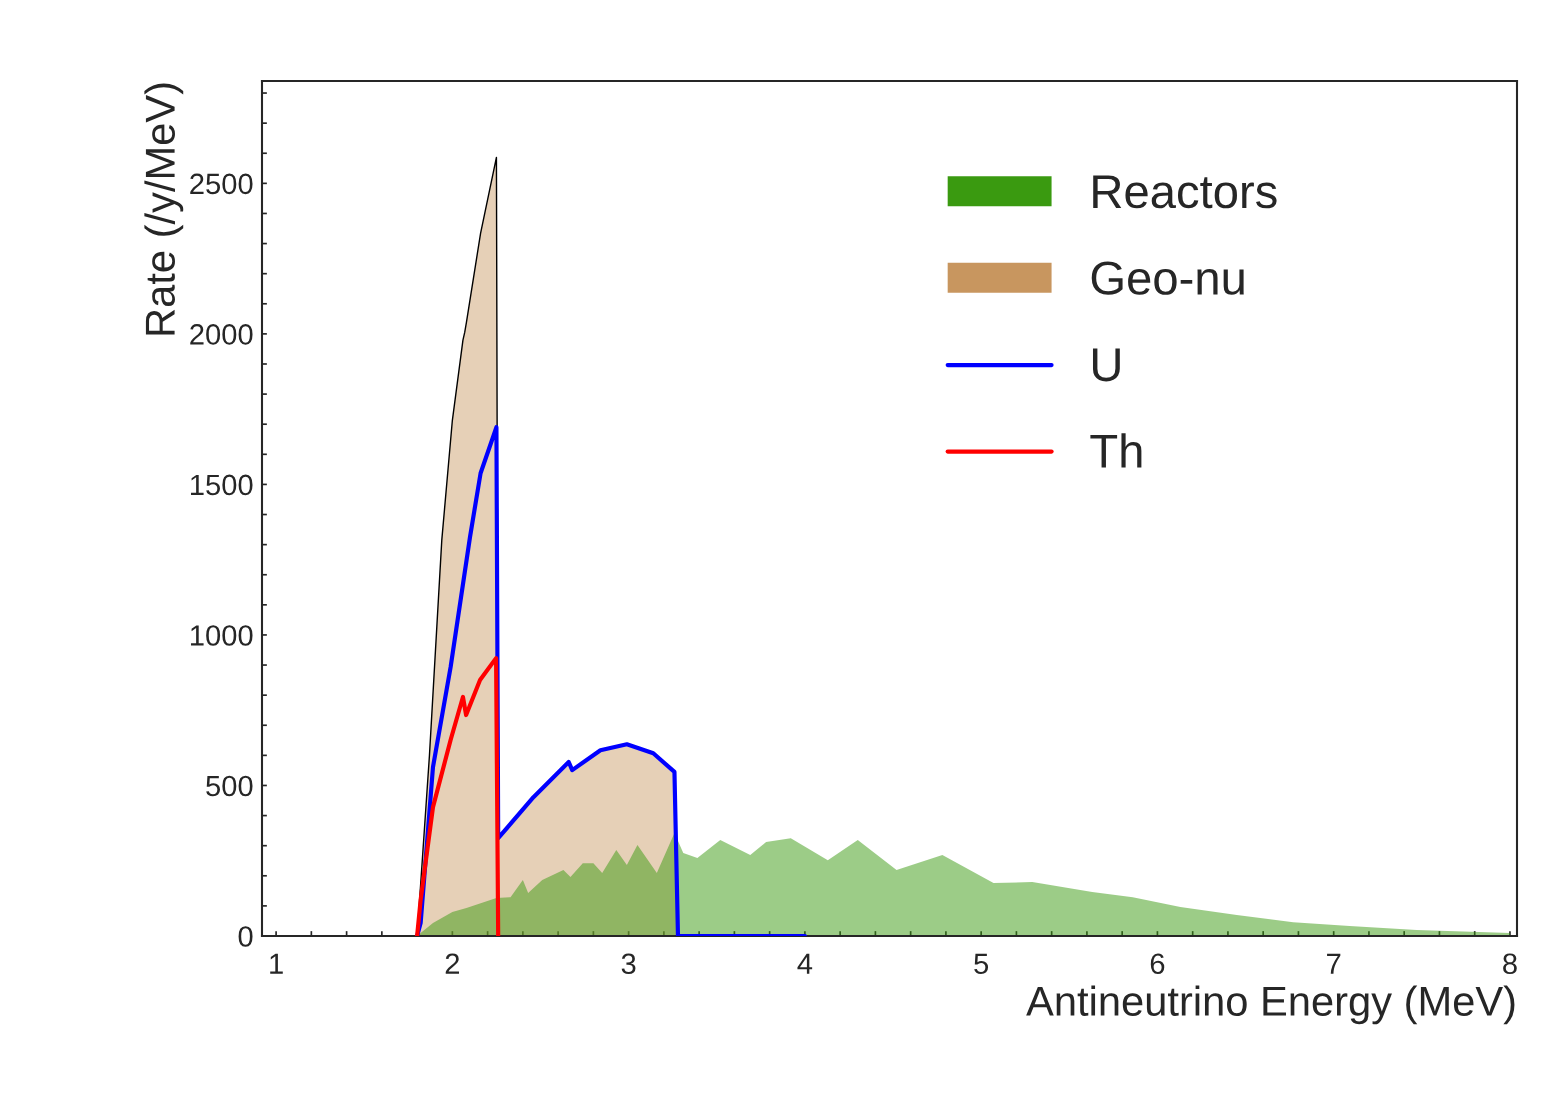 The image size is (1547, 1093). What do you see at coordinates (1510, 964) in the screenshot?
I see `x-tick-label: 8` at bounding box center [1510, 964].